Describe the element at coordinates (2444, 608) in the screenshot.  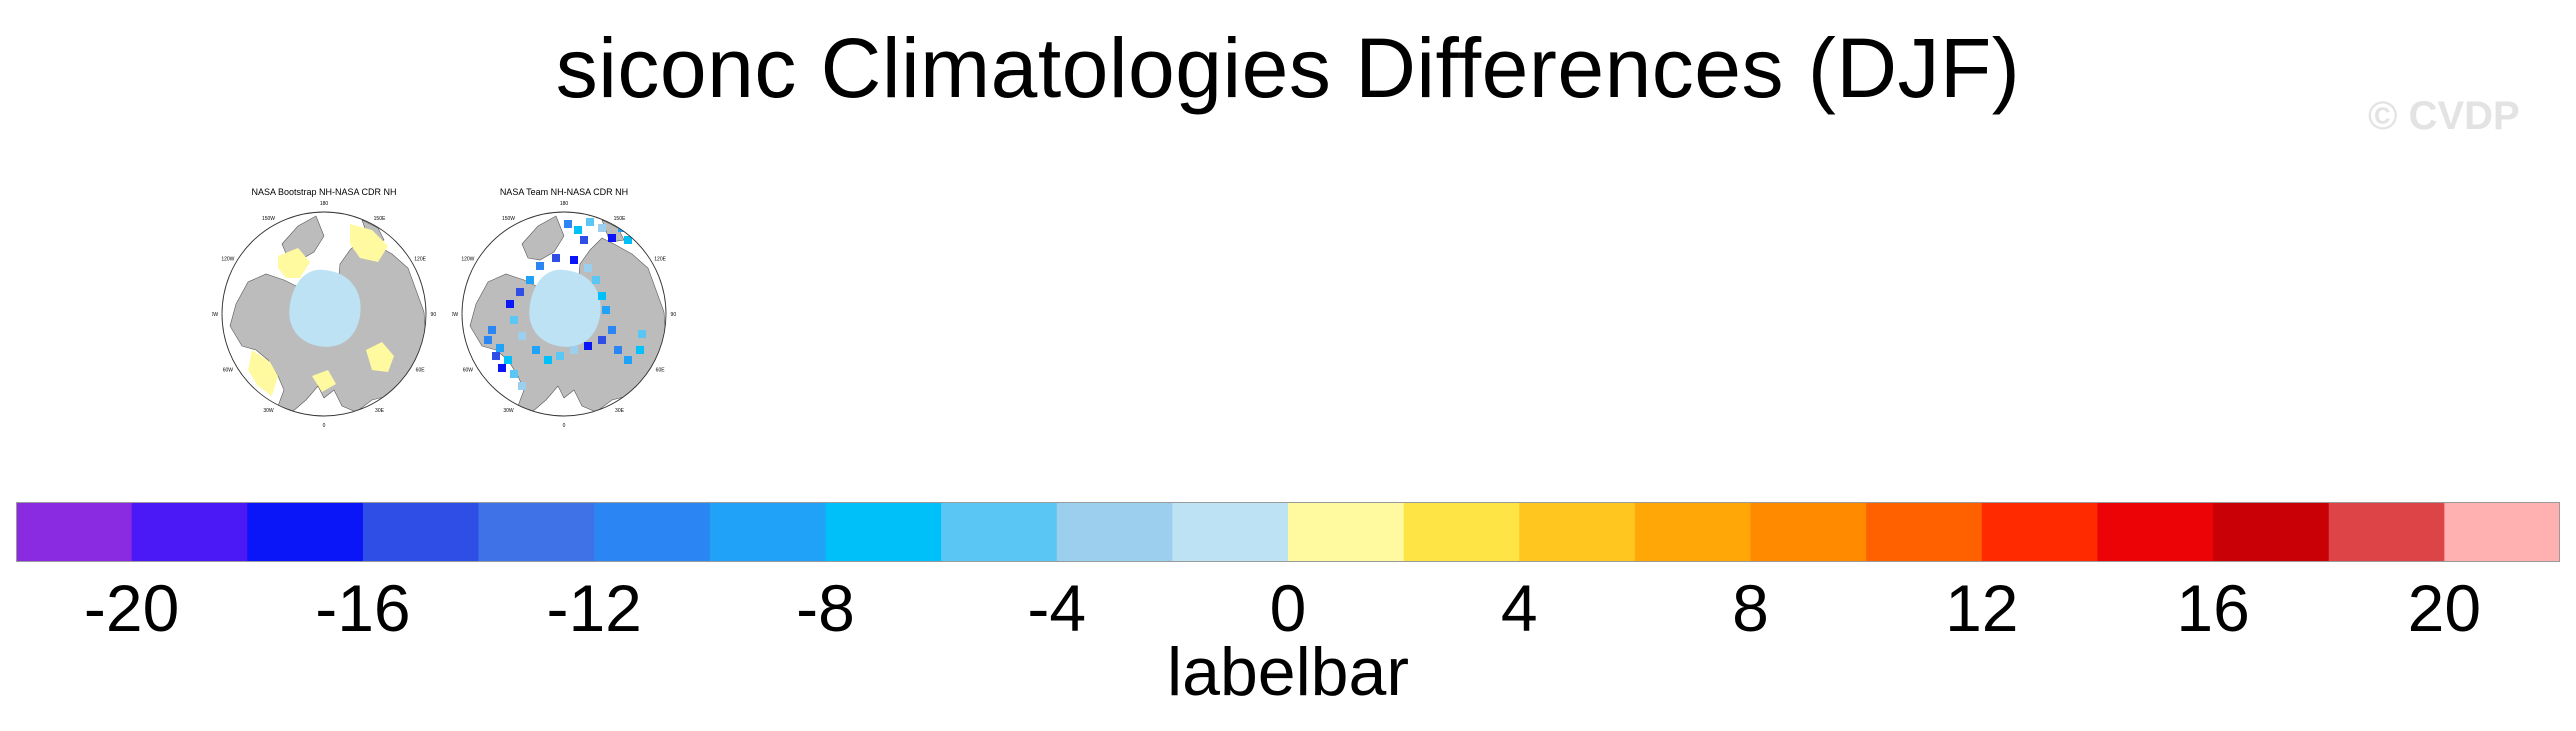
I see `colorbar-tick-label: 20` at that location.